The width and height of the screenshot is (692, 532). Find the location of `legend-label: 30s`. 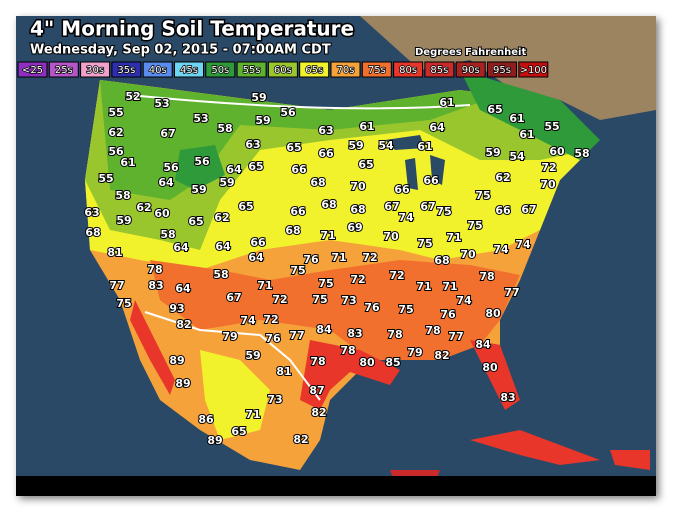

legend-label: 30s is located at coordinates (95, 70).